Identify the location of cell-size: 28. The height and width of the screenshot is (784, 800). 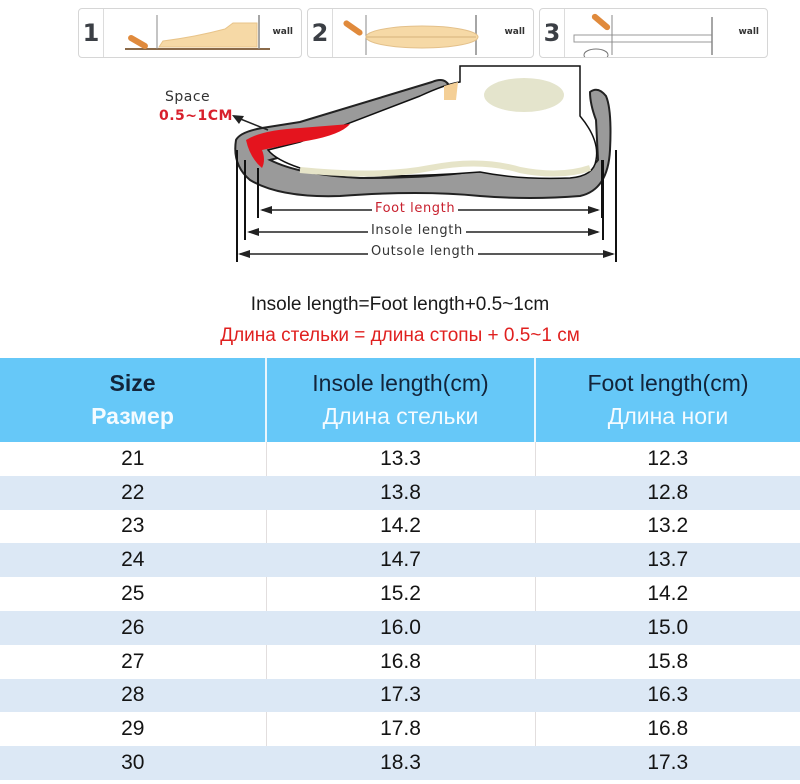
(133, 695).